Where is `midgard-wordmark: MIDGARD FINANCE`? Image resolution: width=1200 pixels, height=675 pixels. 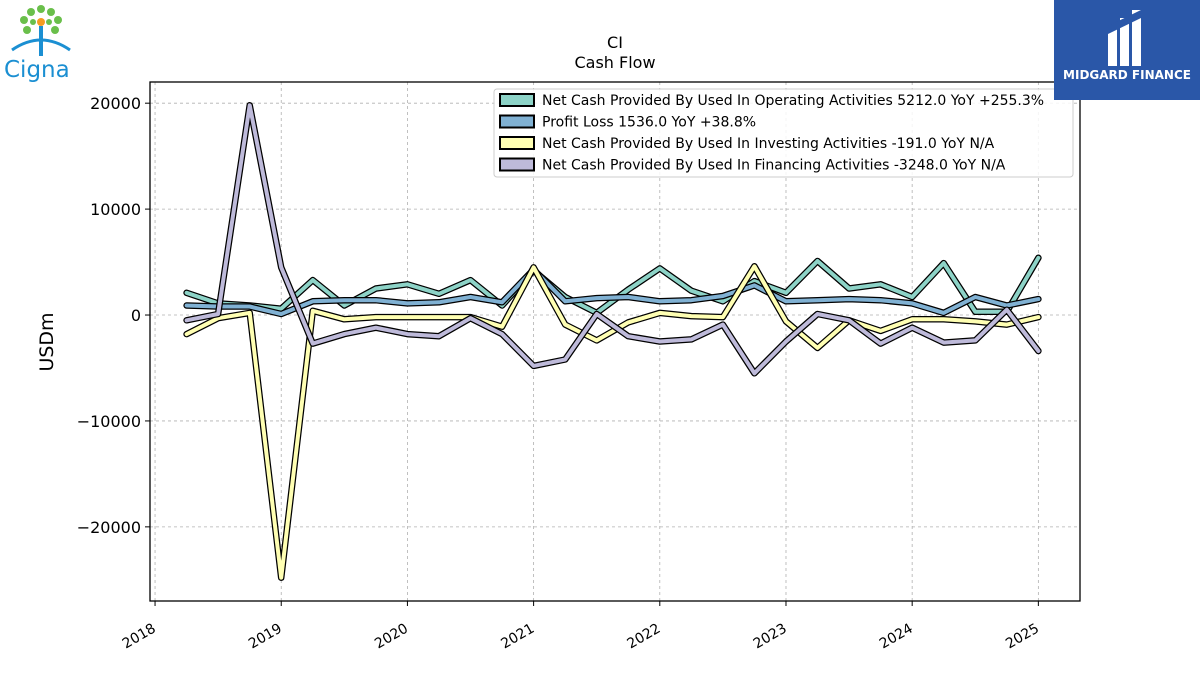
midgard-wordmark: MIDGARD FINANCE is located at coordinates (1127, 75).